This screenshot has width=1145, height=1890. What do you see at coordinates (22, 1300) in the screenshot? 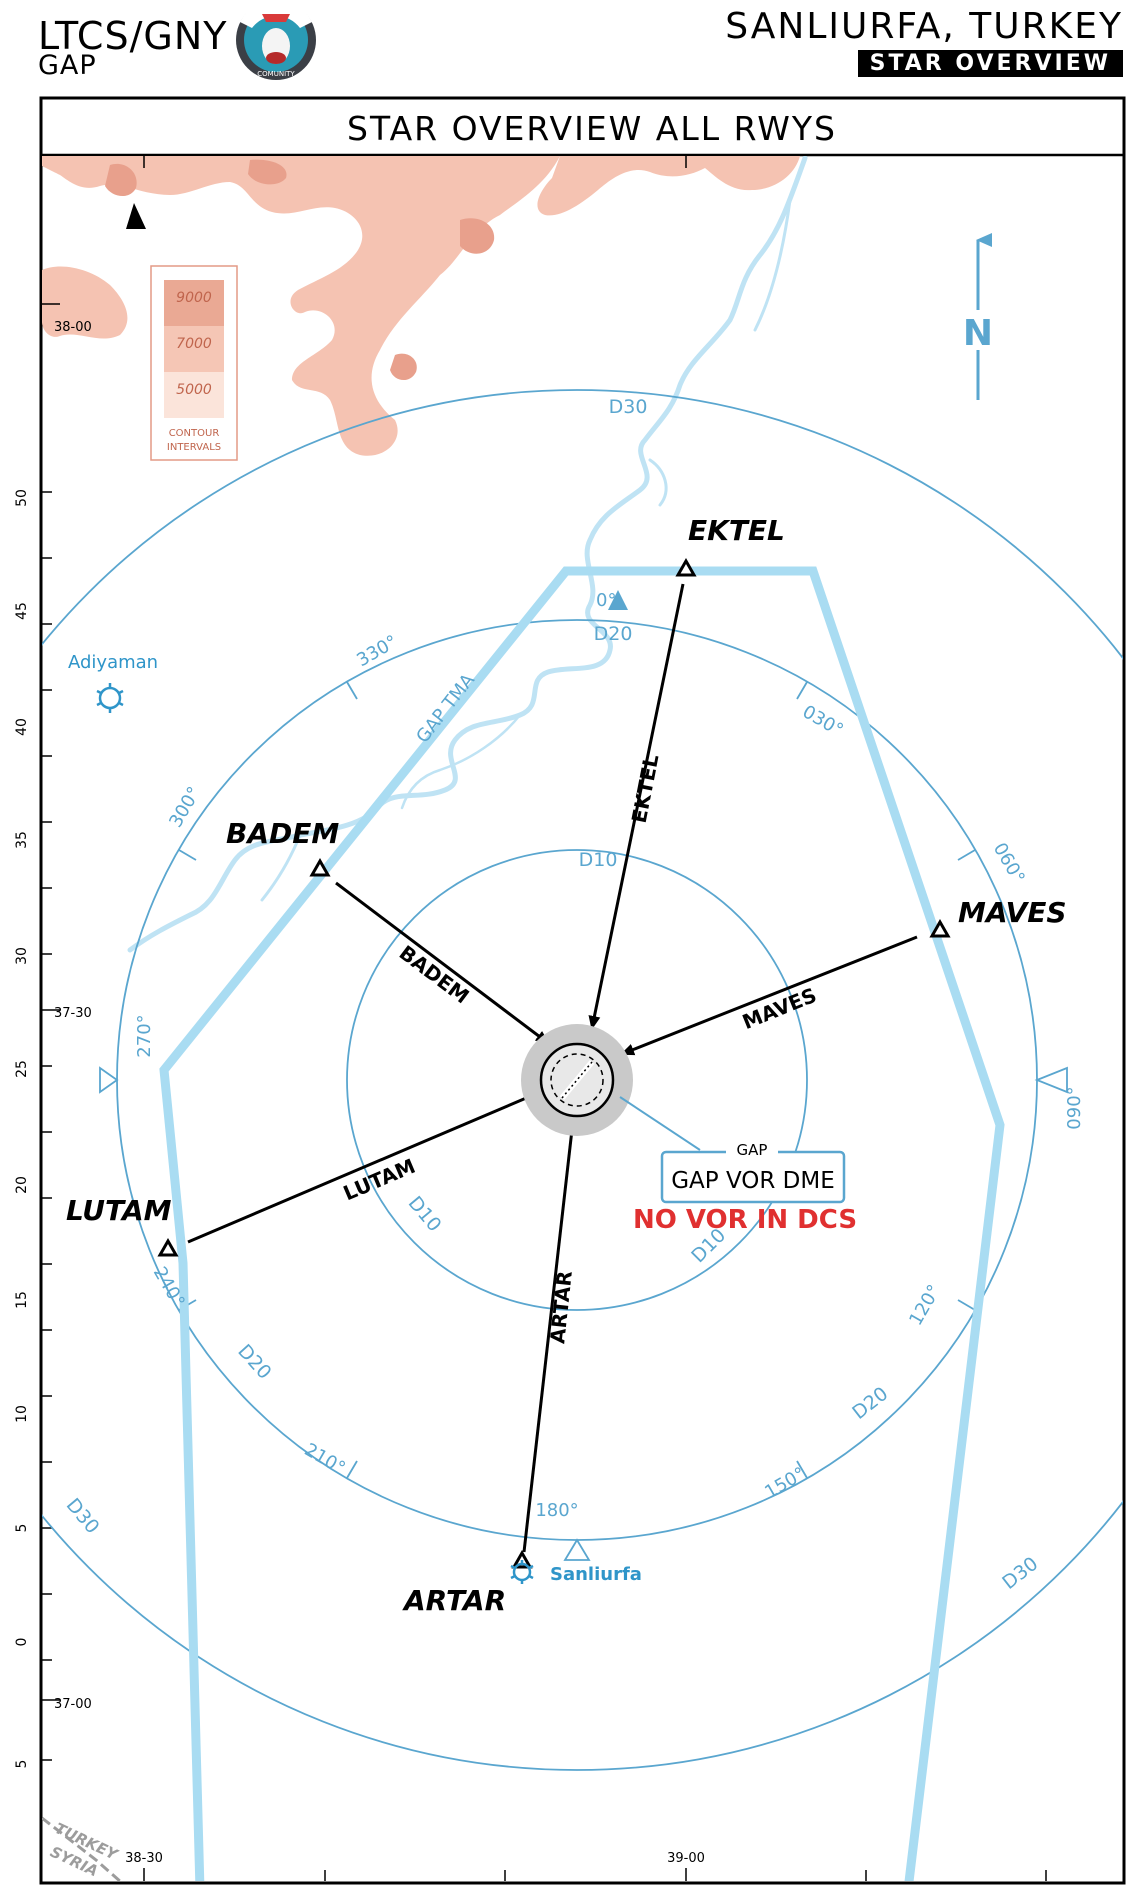
I see `minute-tick-7: 15` at bounding box center [22, 1300].